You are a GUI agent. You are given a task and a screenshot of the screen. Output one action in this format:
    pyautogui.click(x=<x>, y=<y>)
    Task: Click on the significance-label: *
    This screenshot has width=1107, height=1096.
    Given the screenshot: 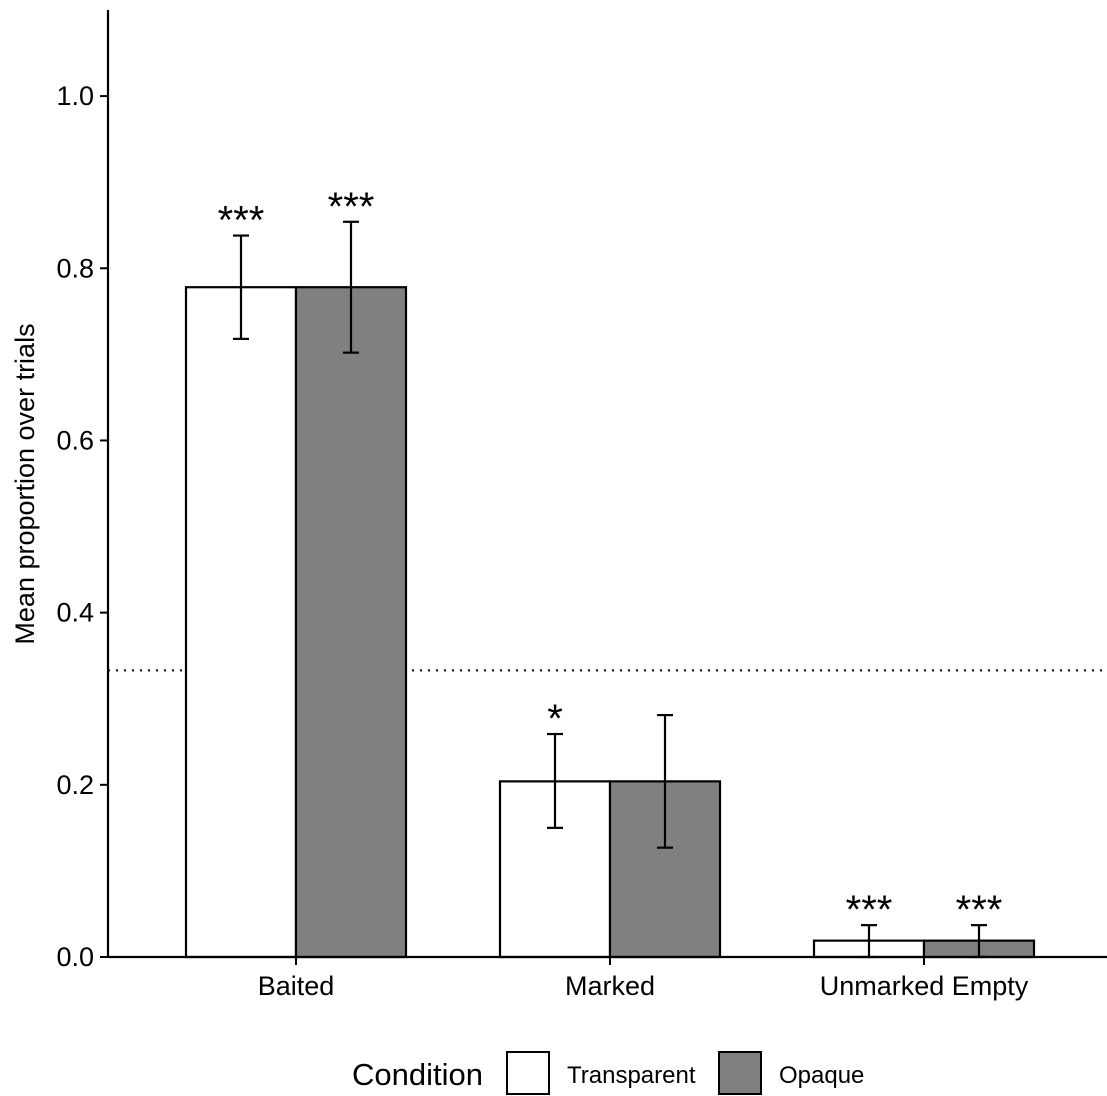 What is the action you would take?
    pyautogui.click(x=555, y=719)
    